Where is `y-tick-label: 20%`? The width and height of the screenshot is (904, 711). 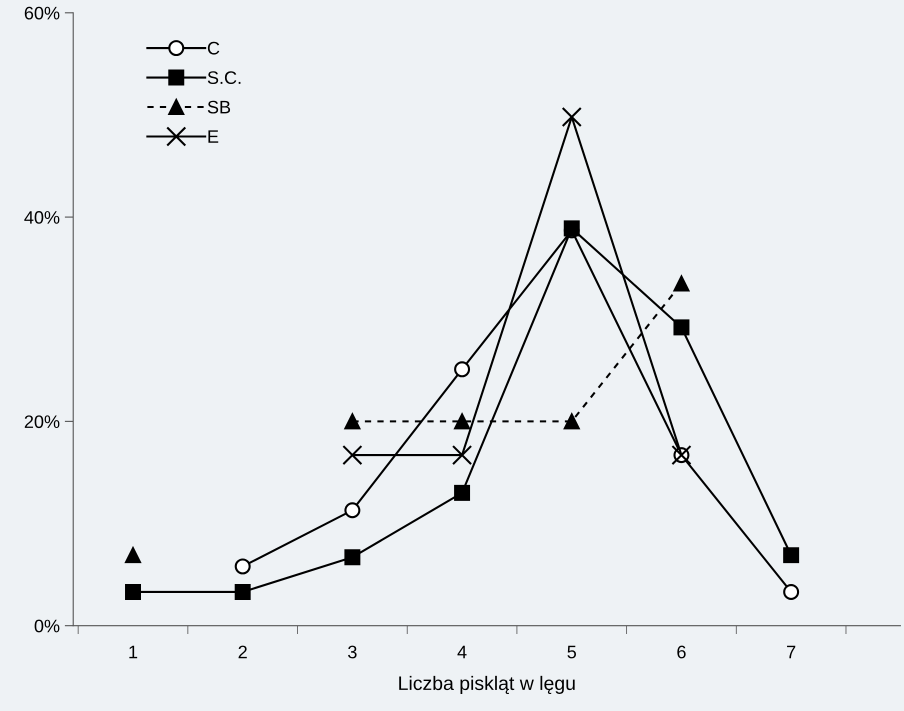
y-tick-label: 20% is located at coordinates (42, 421).